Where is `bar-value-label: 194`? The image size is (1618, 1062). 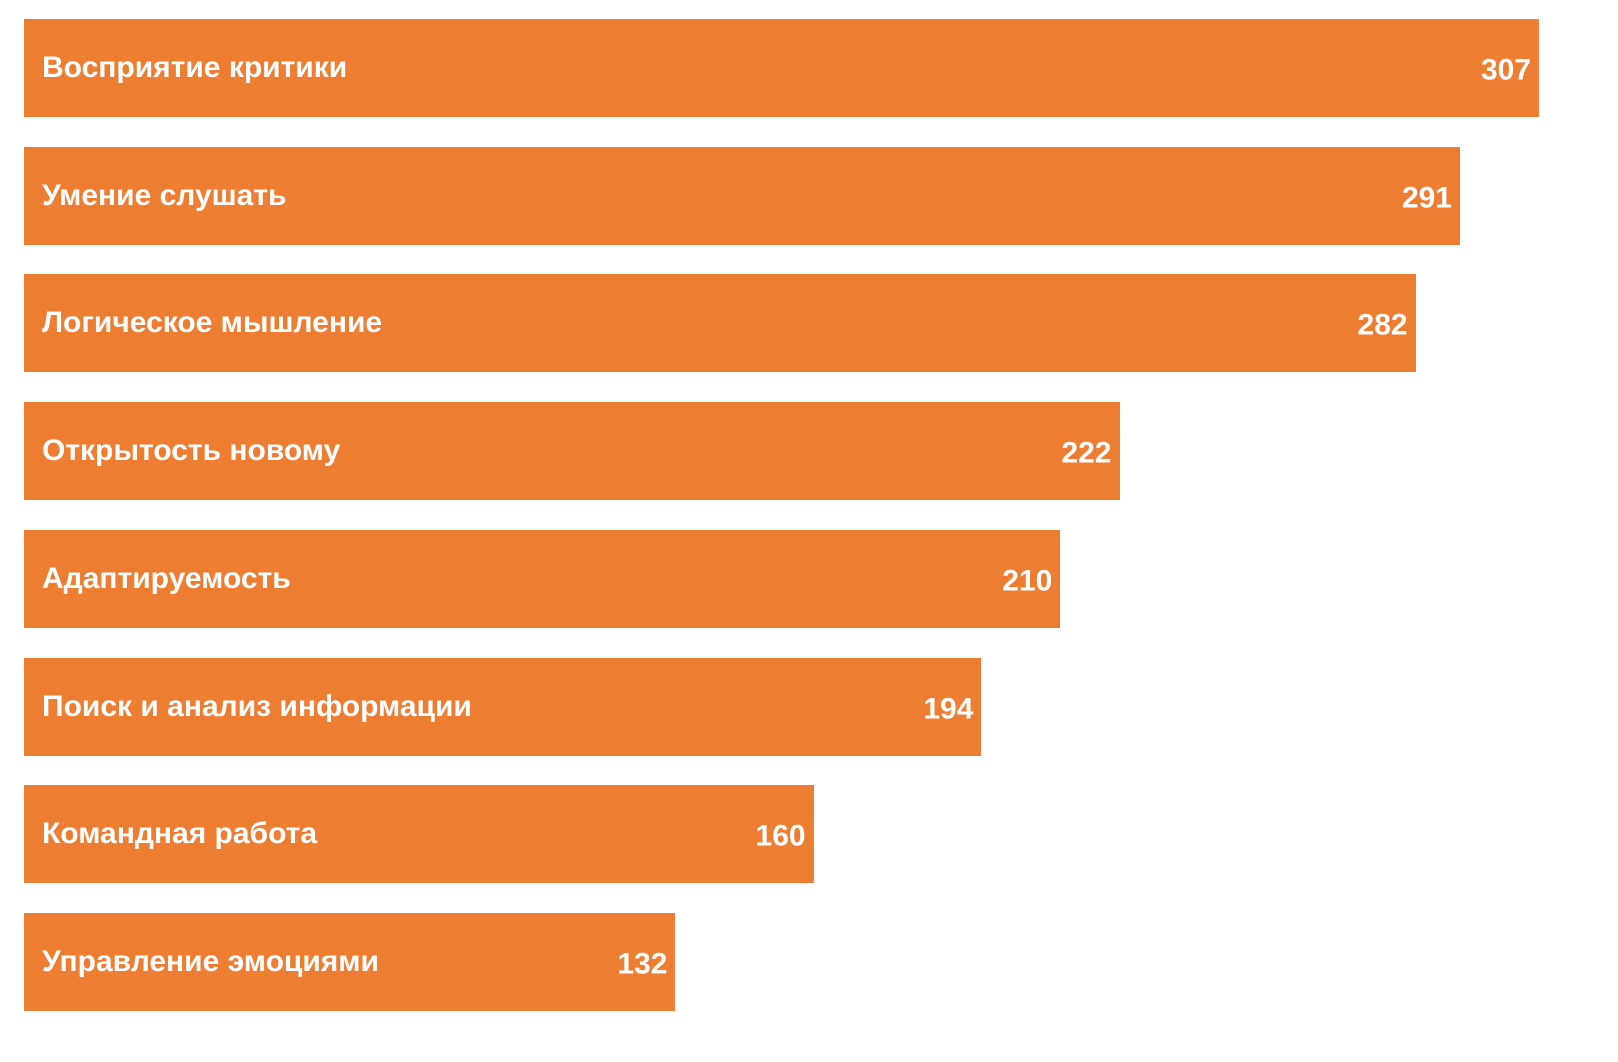 bar-value-label: 194 is located at coordinates (948, 708).